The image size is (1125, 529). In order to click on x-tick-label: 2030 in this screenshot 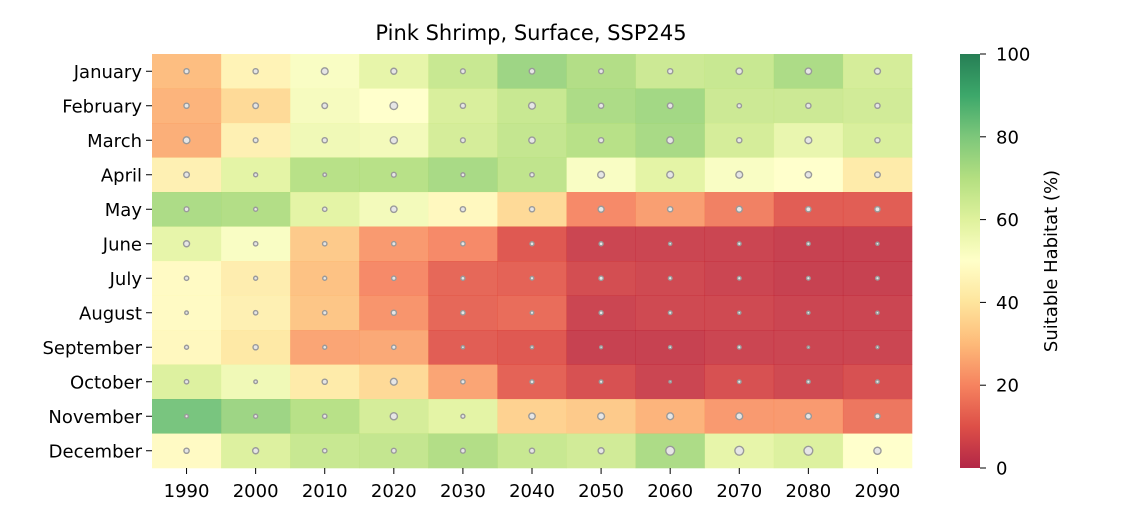, I will do `click(463, 491)`.